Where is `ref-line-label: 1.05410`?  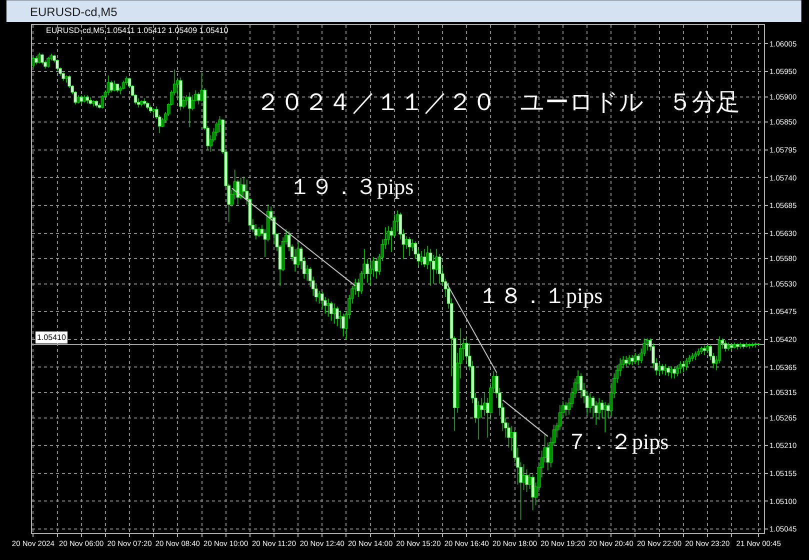
ref-line-label: 1.05410 is located at coordinates (51, 337).